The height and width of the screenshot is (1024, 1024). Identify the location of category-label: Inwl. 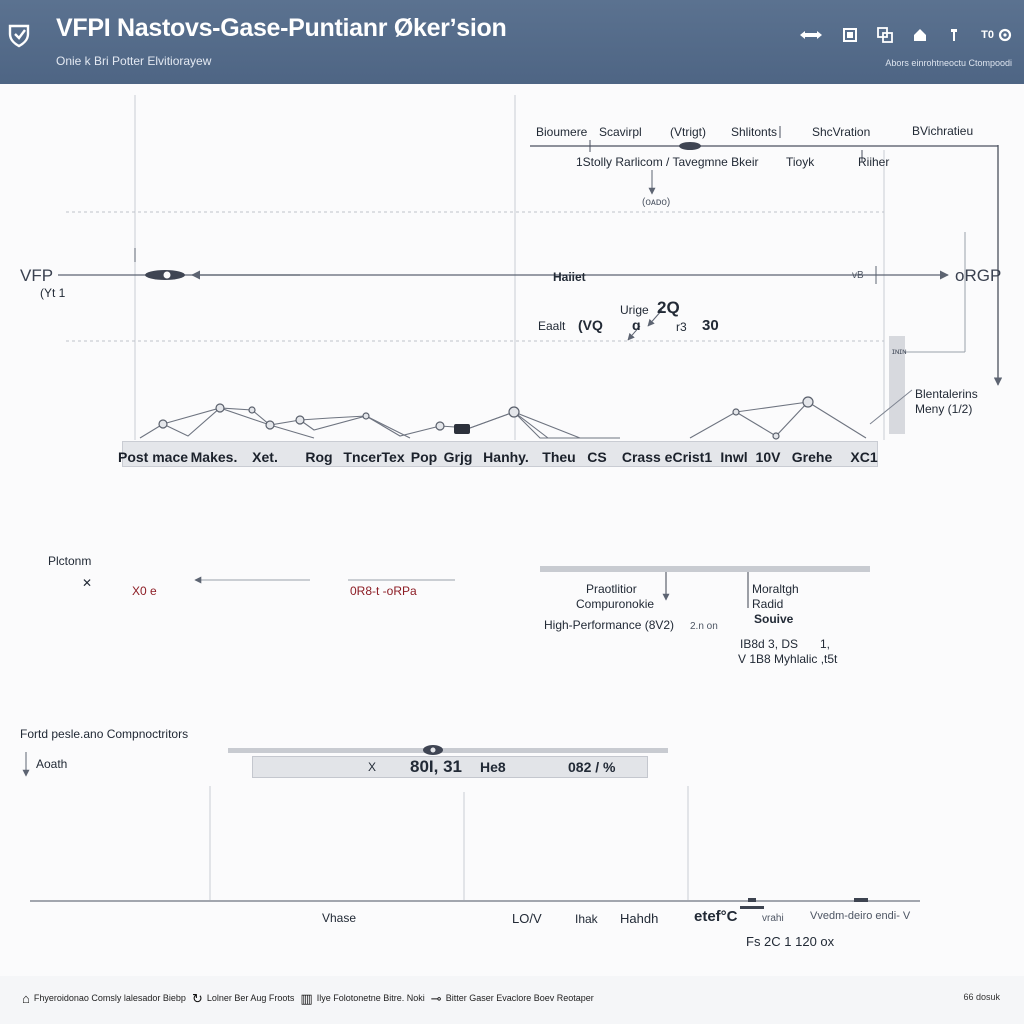
(734, 457).